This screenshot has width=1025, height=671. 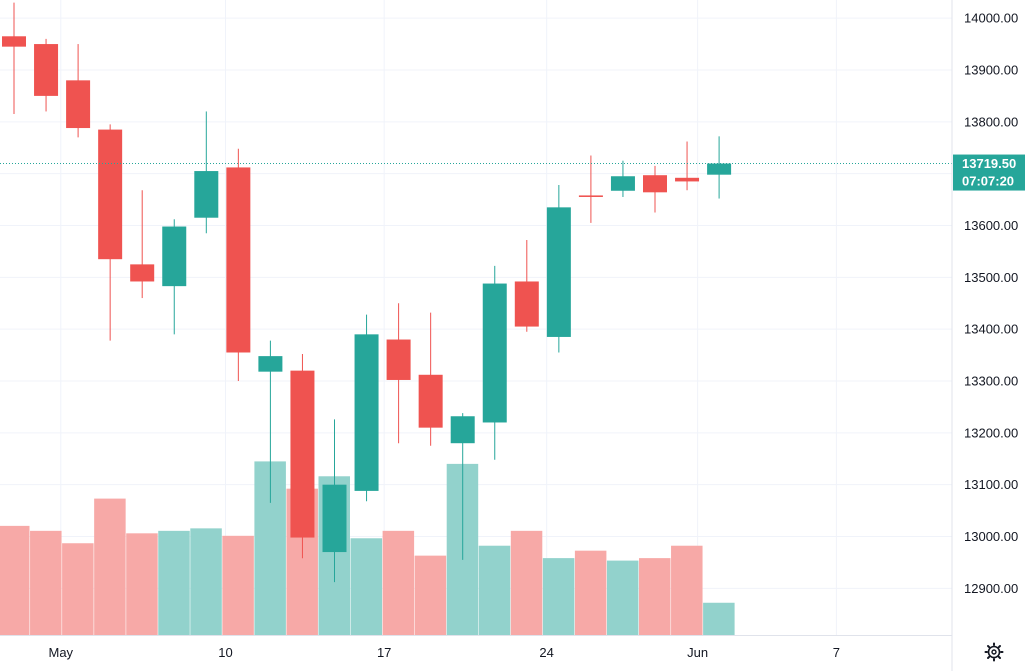 What do you see at coordinates (991, 121) in the screenshot?
I see `price-tick-label: 13800.00` at bounding box center [991, 121].